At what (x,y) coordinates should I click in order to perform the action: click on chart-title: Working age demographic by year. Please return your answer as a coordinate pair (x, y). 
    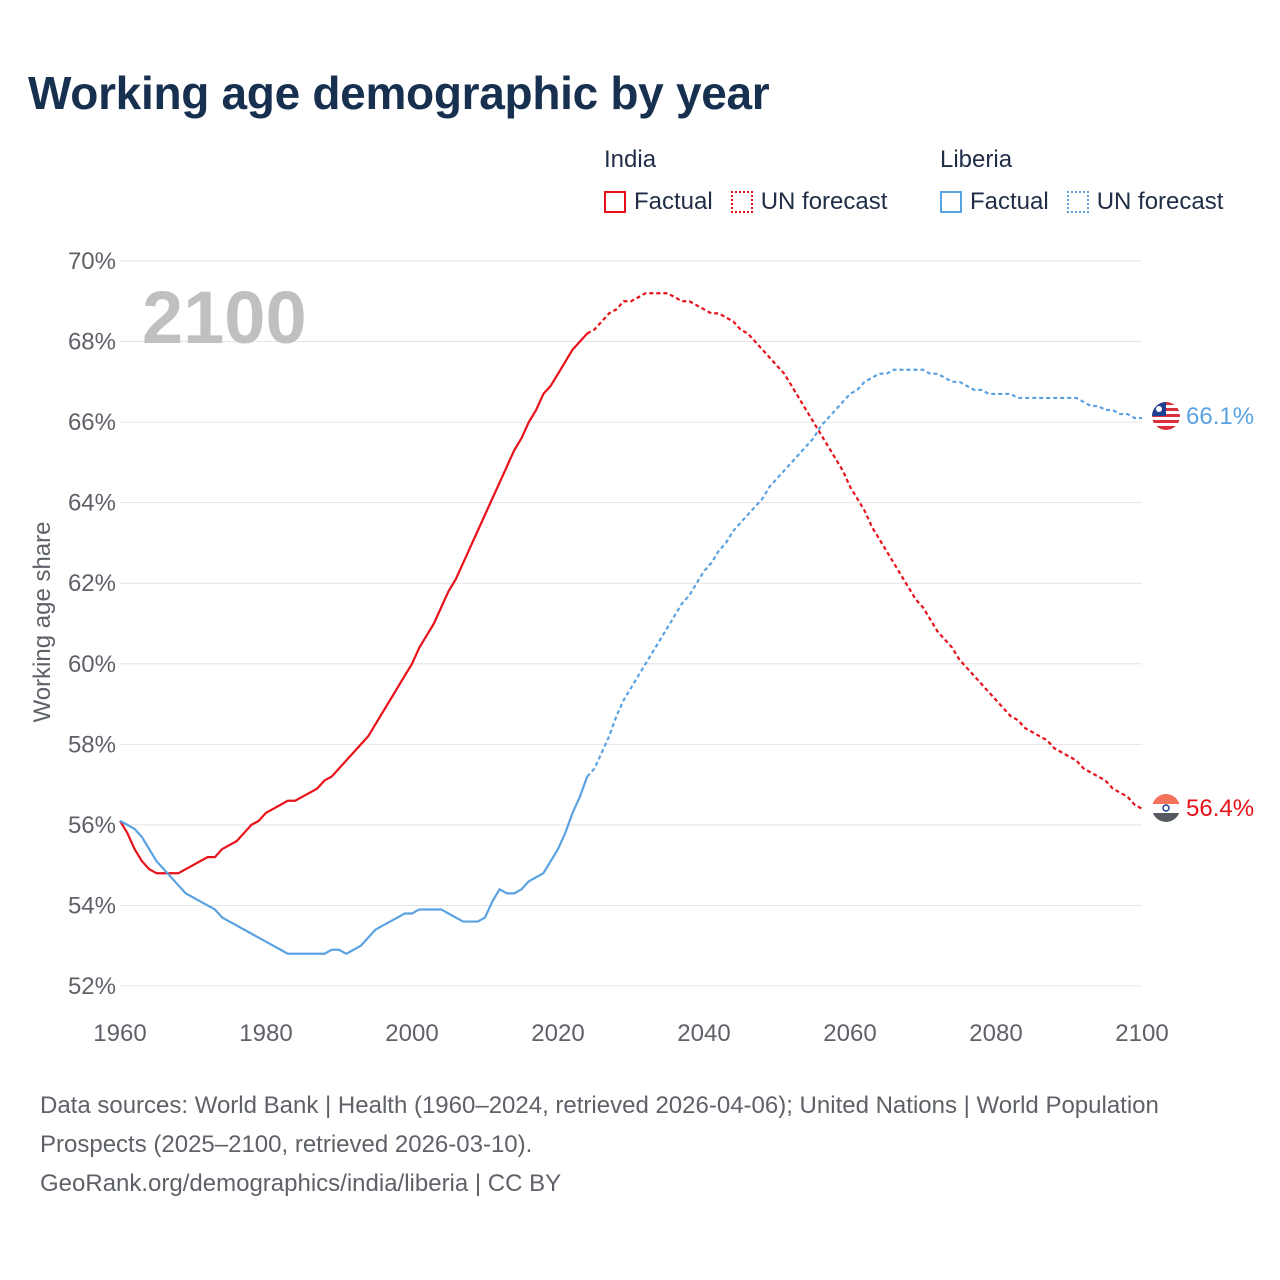
    Looking at the image, I should click on (399, 93).